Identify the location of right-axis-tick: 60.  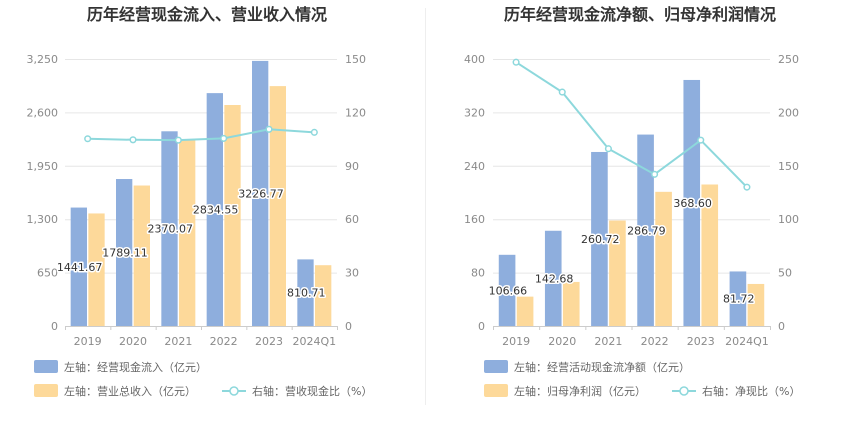
(352, 219).